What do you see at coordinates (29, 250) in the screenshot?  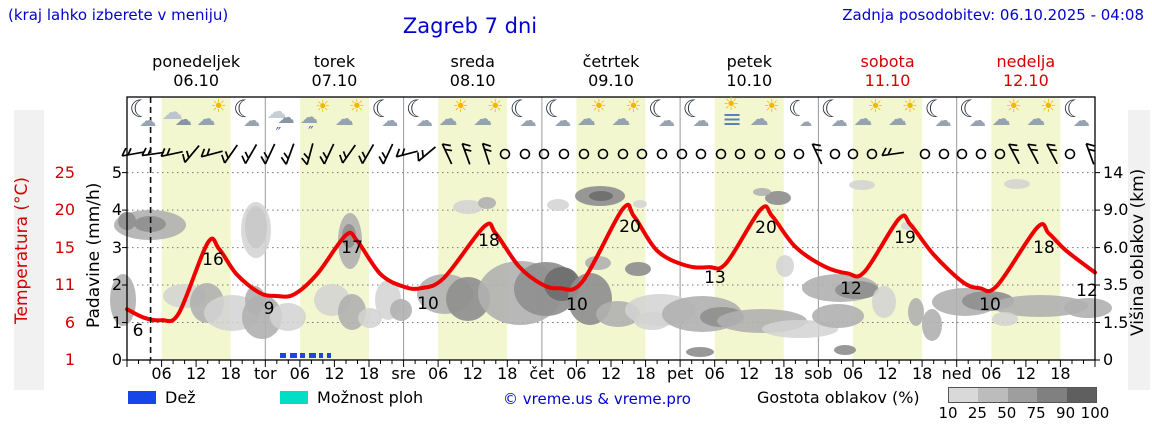 I see `left-axis-strip` at bounding box center [29, 250].